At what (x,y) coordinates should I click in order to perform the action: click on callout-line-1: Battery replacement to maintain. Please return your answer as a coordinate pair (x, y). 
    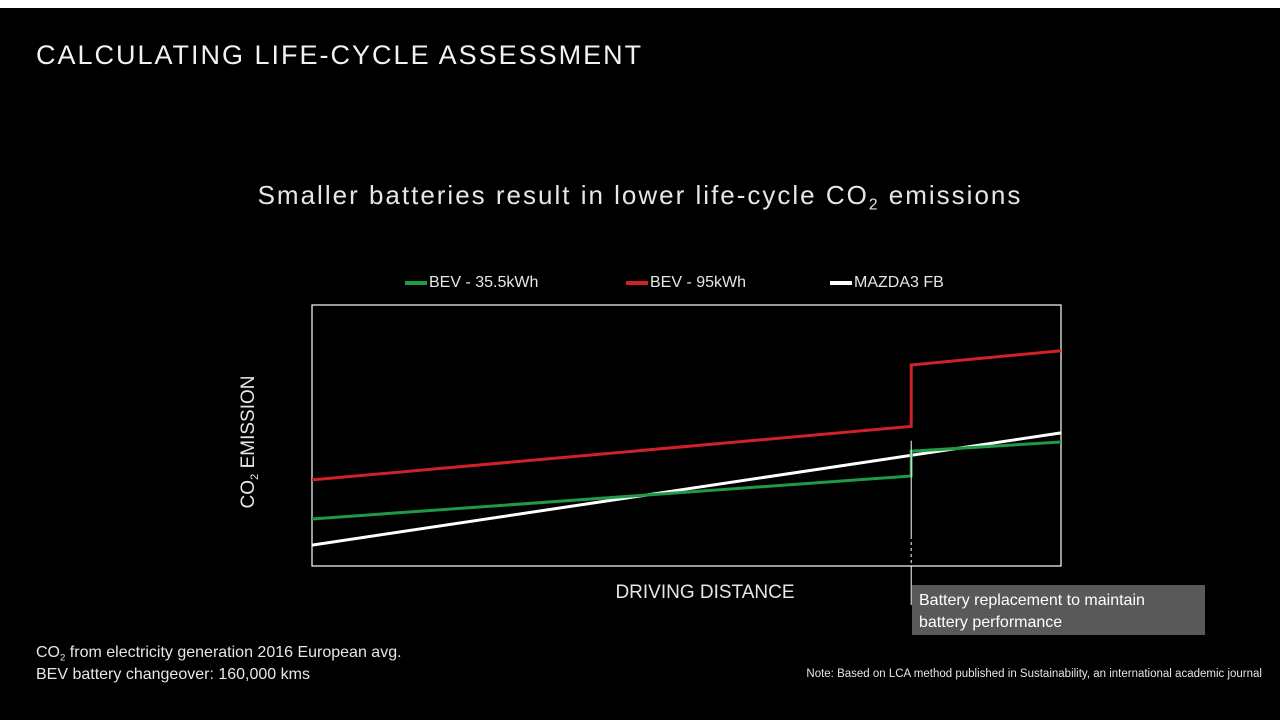
    Looking at the image, I should click on (1032, 600).